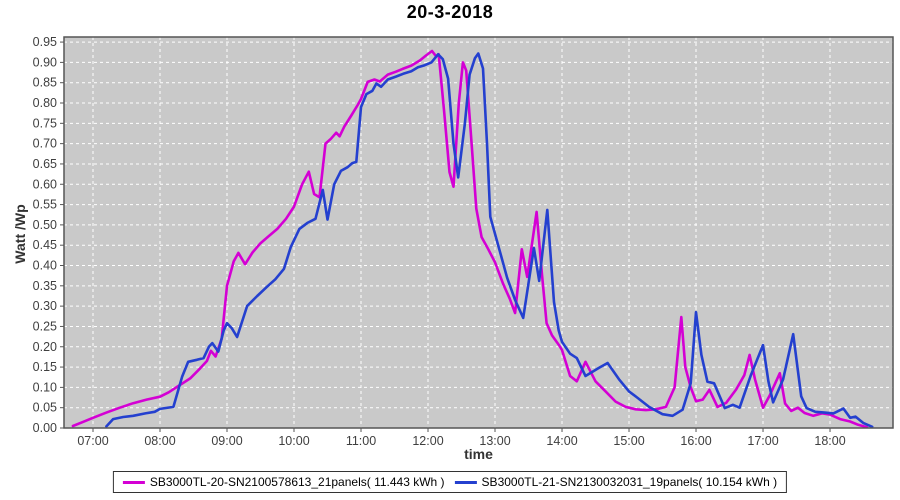 The height and width of the screenshot is (500, 900). I want to click on y-tick-label: 0.55, so click(45, 205).